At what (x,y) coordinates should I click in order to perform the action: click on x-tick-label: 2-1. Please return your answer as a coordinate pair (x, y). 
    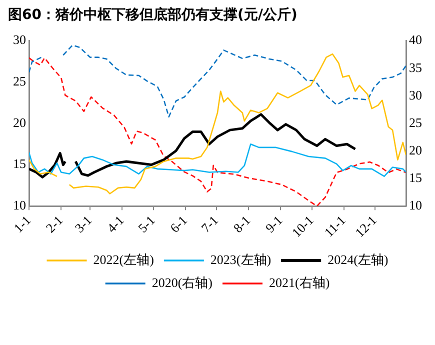
    Looking at the image, I should click on (54, 224).